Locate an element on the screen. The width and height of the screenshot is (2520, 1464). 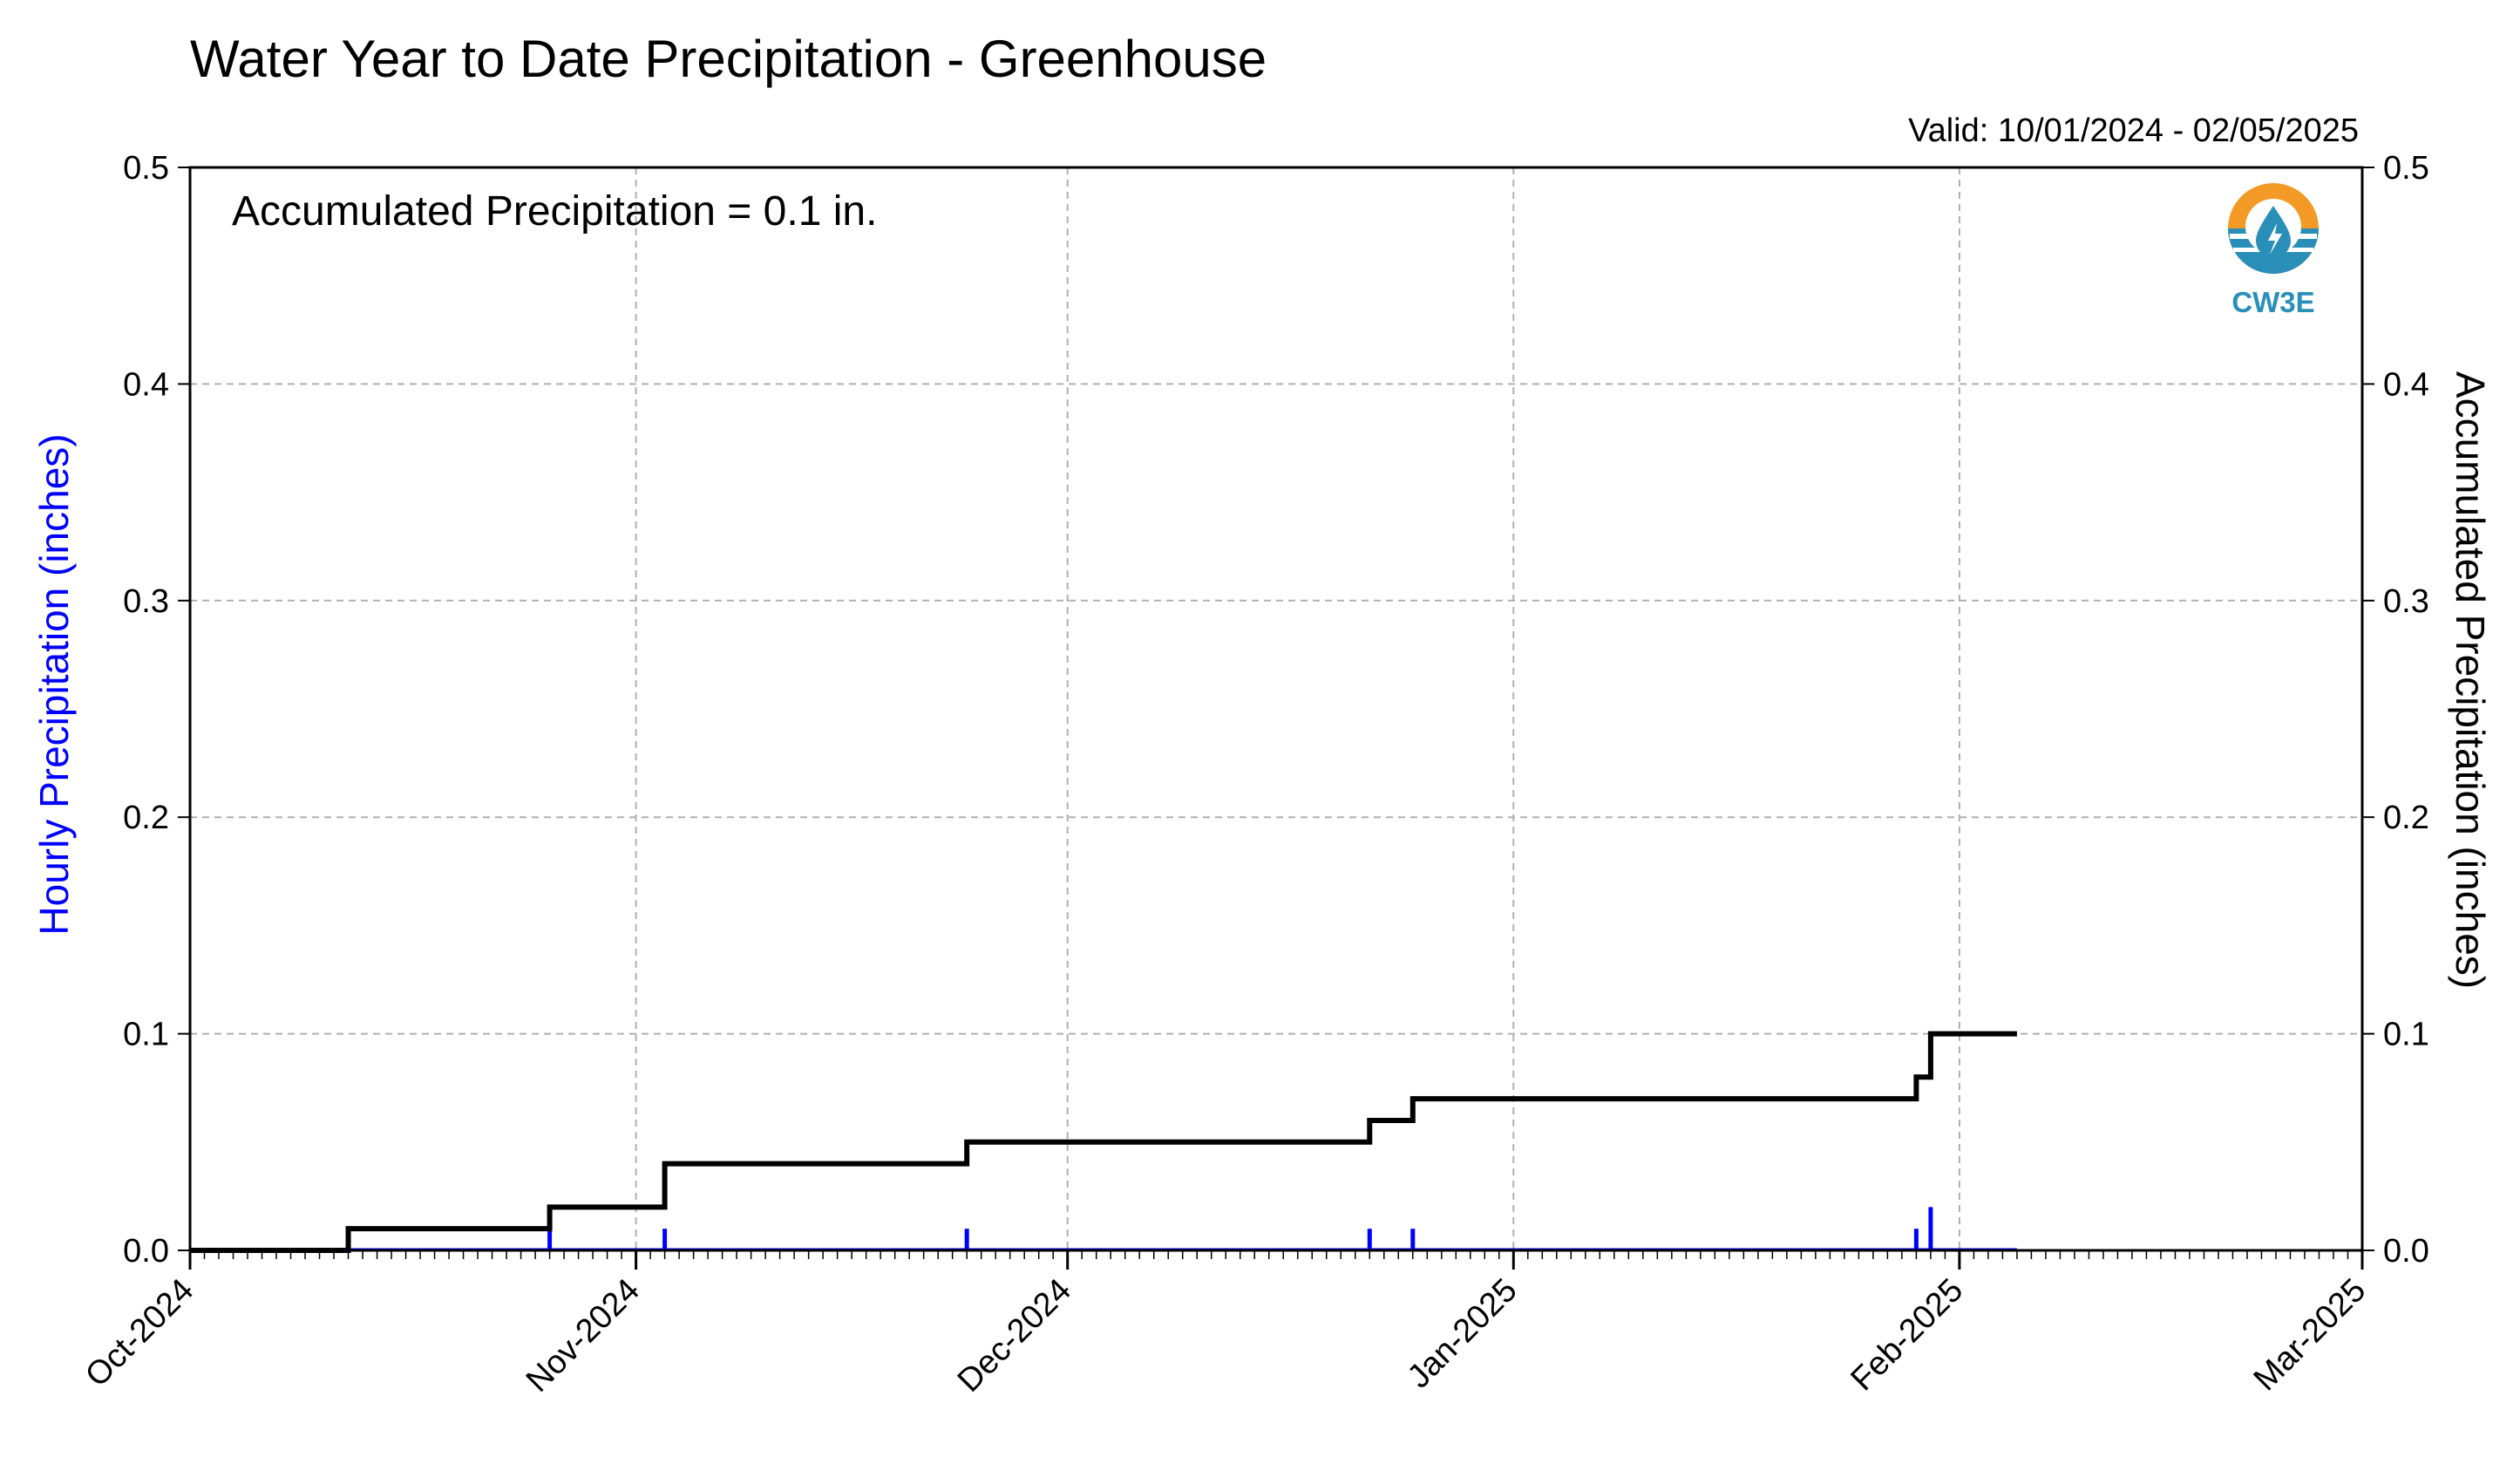
y-right-tick-label: 0.5 is located at coordinates (2406, 168).